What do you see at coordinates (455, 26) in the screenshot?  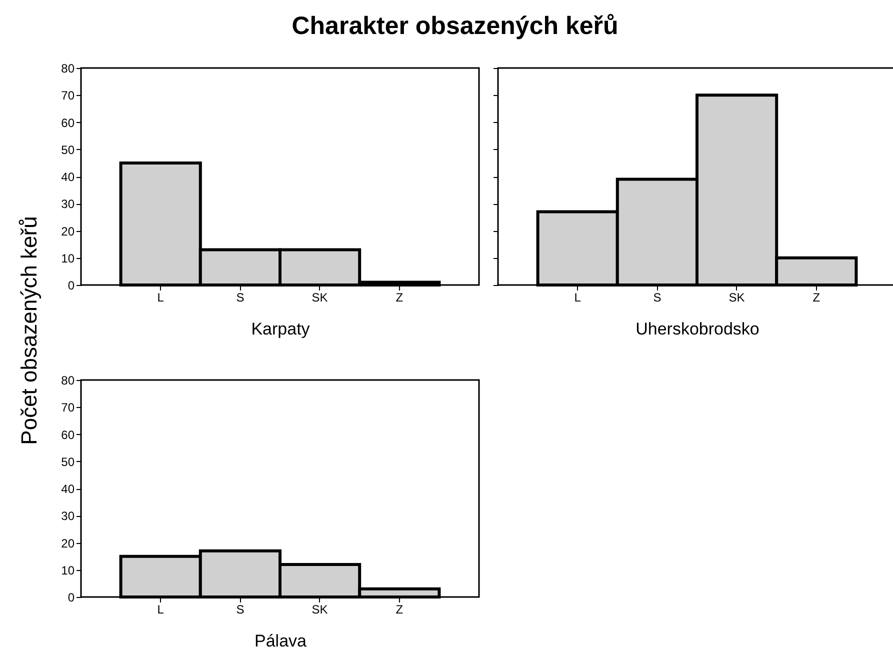 I see `chart-title: Charakter obsazených keřů` at bounding box center [455, 26].